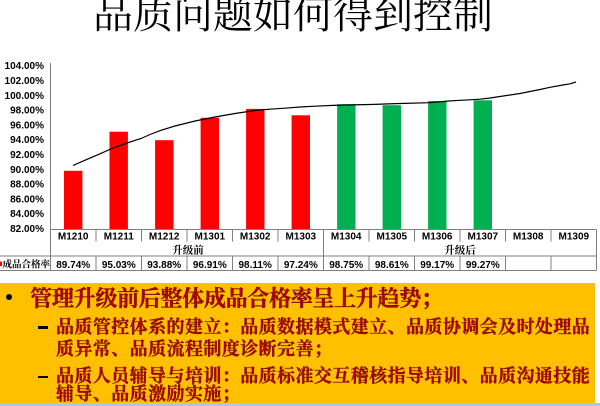  What do you see at coordinates (210, 237) in the screenshot?
I see `svg-text: M1301` at bounding box center [210, 237].